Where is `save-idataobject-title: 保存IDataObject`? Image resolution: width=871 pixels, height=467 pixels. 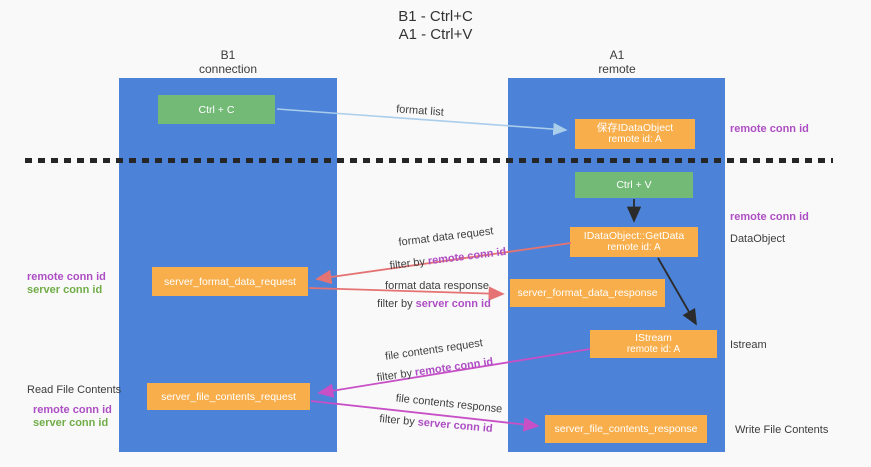
save-idataobject-title: 保存IDataObject is located at coordinates (635, 128).